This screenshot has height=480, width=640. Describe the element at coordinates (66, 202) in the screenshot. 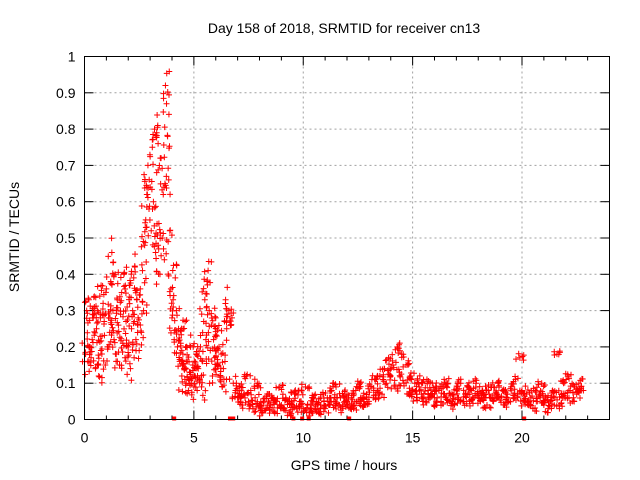

I see `y-tick-label: 0.6` at that location.